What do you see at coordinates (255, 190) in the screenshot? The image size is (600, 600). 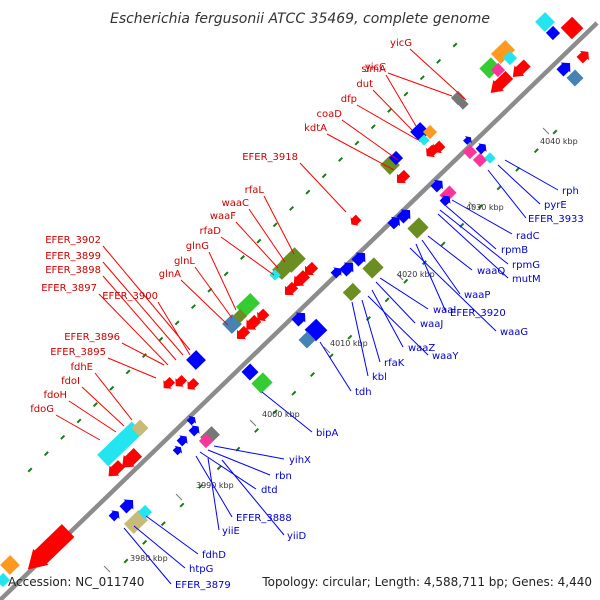 I see `gene-label-rfal: rfaL` at bounding box center [255, 190].